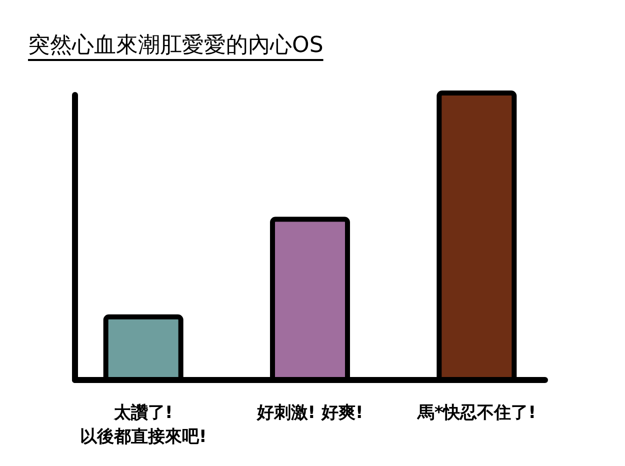  Describe the element at coordinates (143, 425) in the screenshot. I see `x-tick-label: 太讚了! 以後都直接來吧!` at that location.